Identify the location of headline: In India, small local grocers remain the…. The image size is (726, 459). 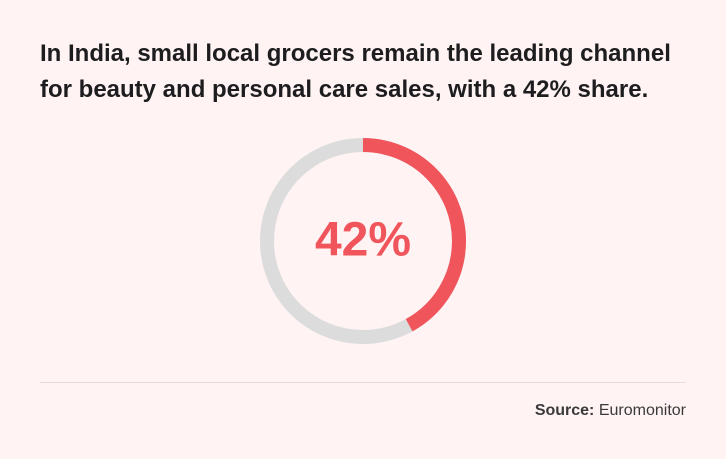
(370, 72).